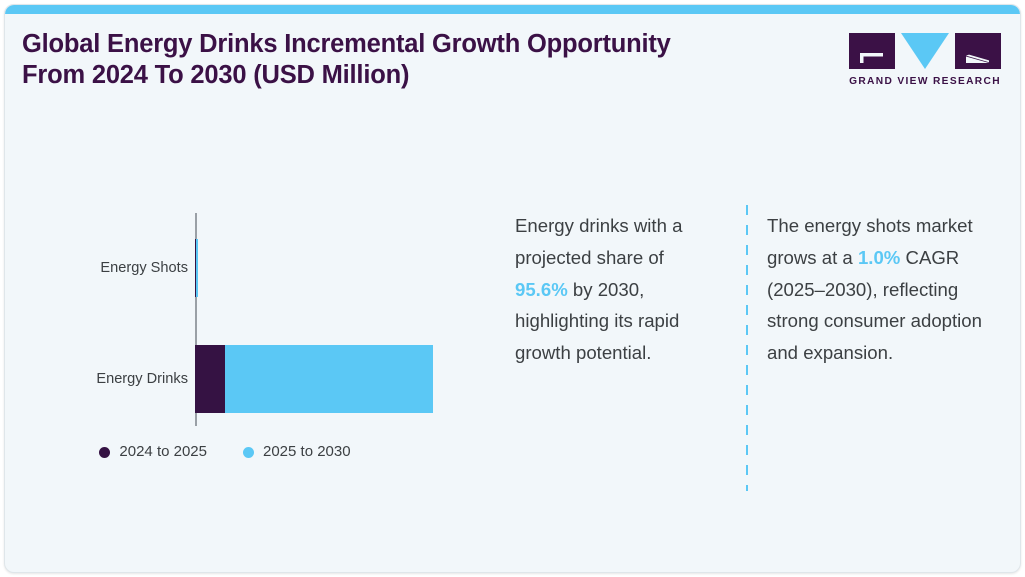 This screenshot has width=1025, height=577. What do you see at coordinates (870, 241) in the screenshot?
I see `callout-text-part-1: The energy shots market grows at a` at bounding box center [870, 241].